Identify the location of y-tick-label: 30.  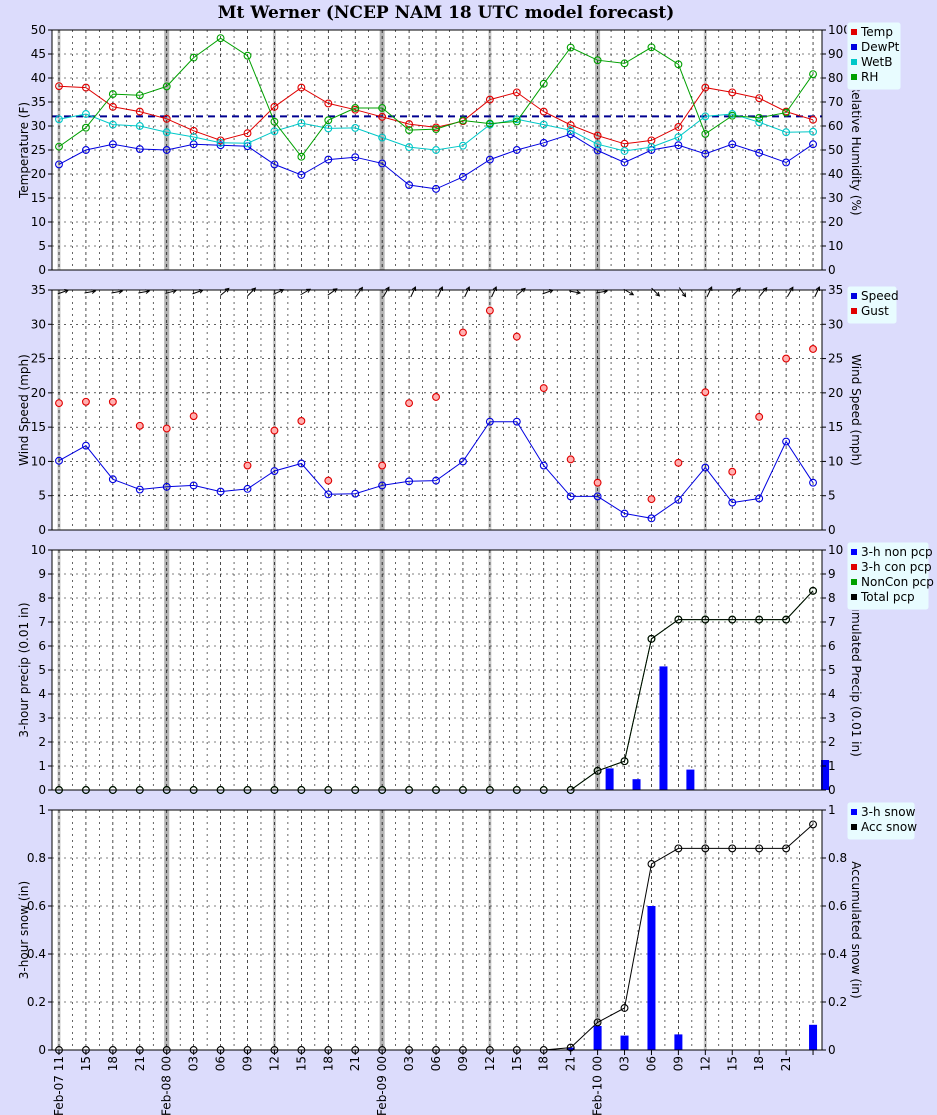
(38, 126).